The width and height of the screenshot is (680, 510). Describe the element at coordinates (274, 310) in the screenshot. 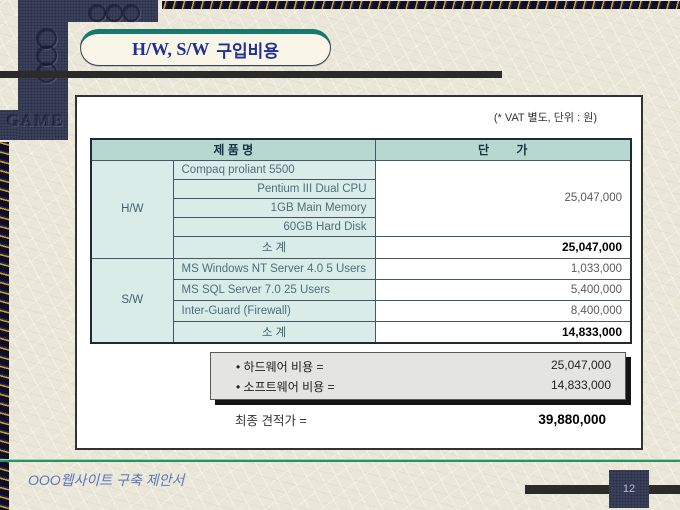

I see `product-name-cell: Inter-Guard (Firewall)` at that location.